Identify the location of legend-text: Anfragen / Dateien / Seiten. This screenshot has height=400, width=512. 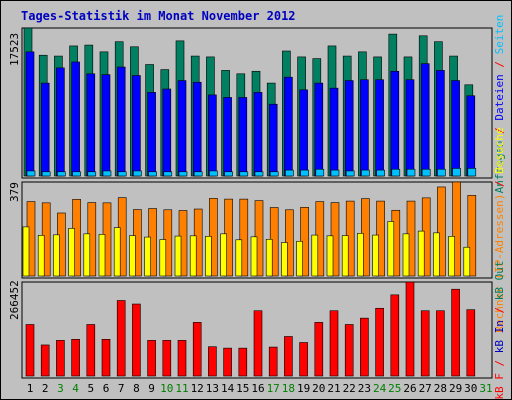
(499, 104).